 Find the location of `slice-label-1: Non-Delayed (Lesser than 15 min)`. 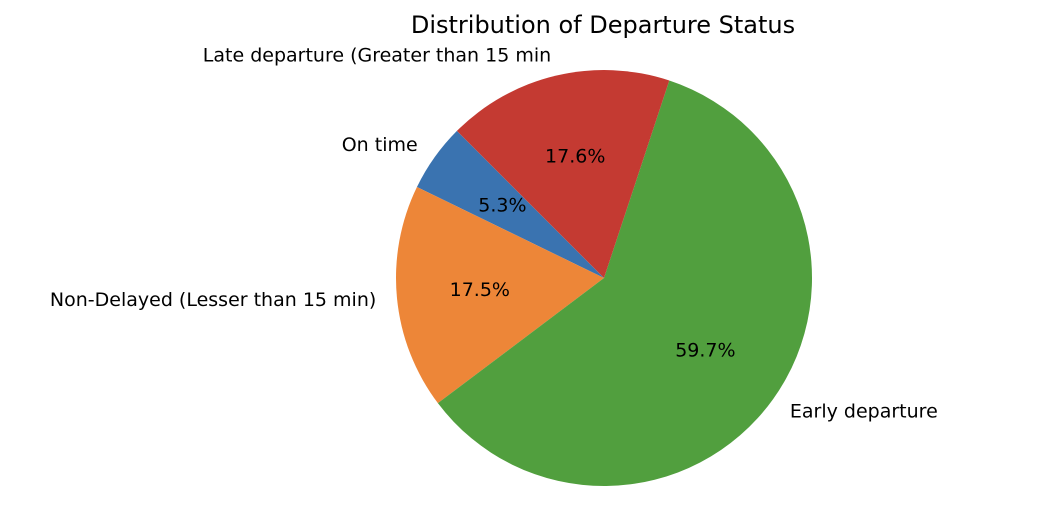

slice-label-1: Non-Delayed (Lesser than 15 min) is located at coordinates (213, 300).